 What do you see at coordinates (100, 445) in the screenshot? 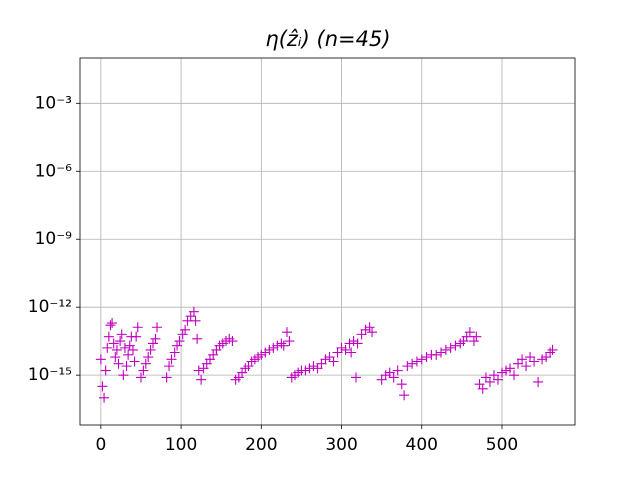
I see `x-tick-label: 0` at bounding box center [100, 445].